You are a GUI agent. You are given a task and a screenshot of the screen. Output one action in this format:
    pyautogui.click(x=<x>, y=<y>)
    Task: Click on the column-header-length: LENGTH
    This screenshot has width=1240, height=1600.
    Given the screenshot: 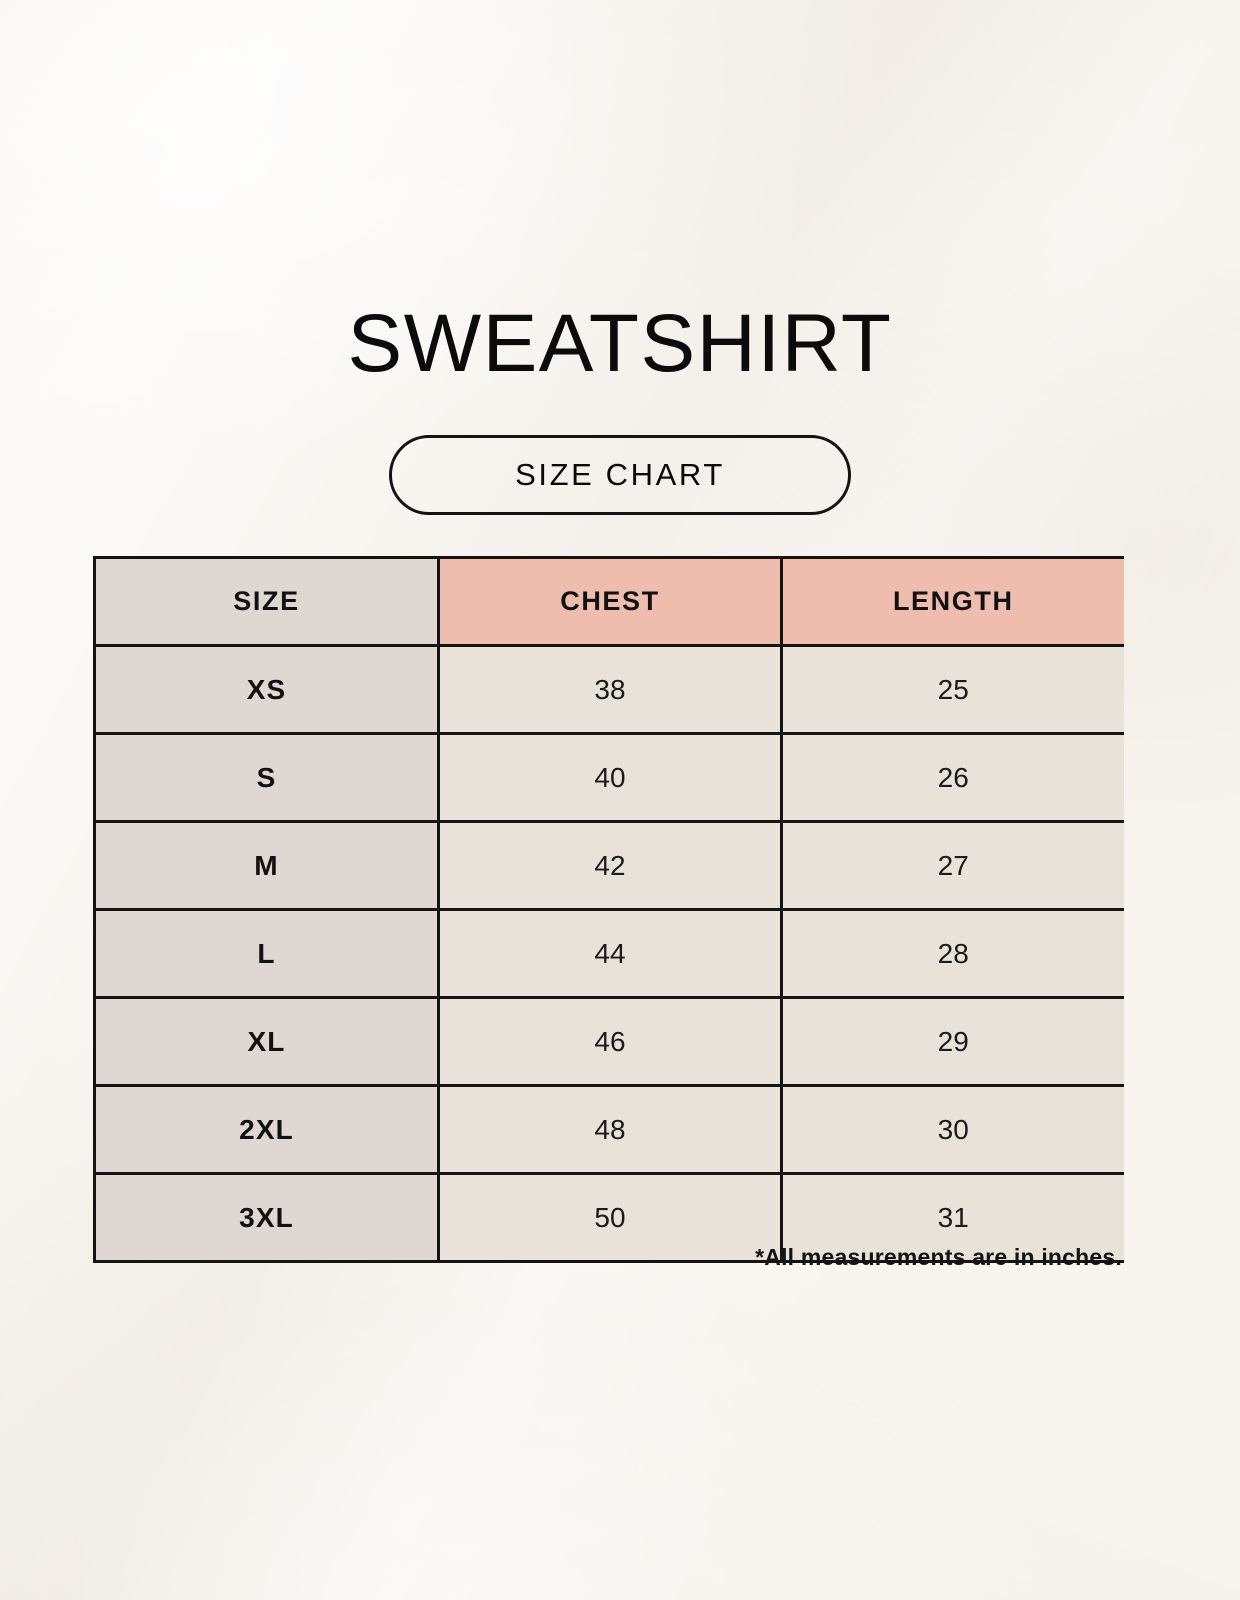 What is the action you would take?
    pyautogui.click(x=952, y=601)
    